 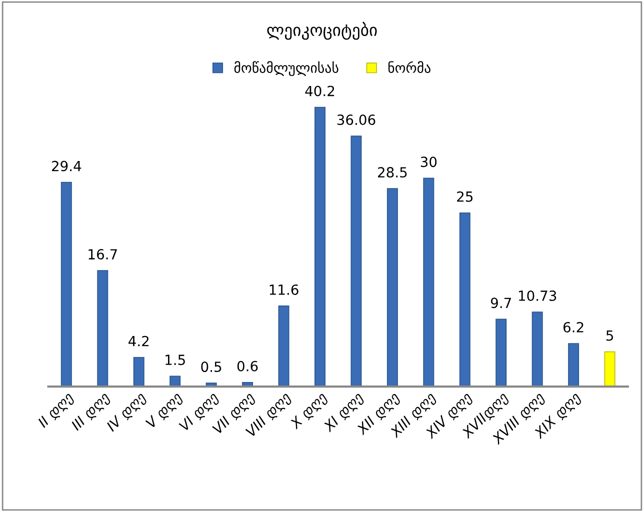 I want to click on legend-label: ნორმა, so click(x=409, y=67).